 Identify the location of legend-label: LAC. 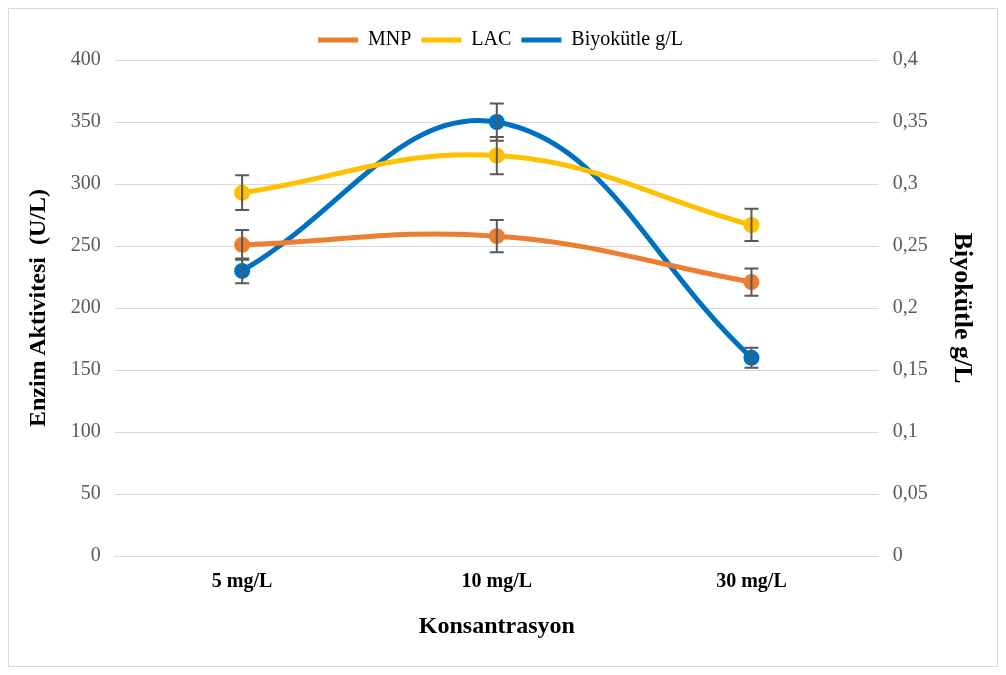
(491, 38).